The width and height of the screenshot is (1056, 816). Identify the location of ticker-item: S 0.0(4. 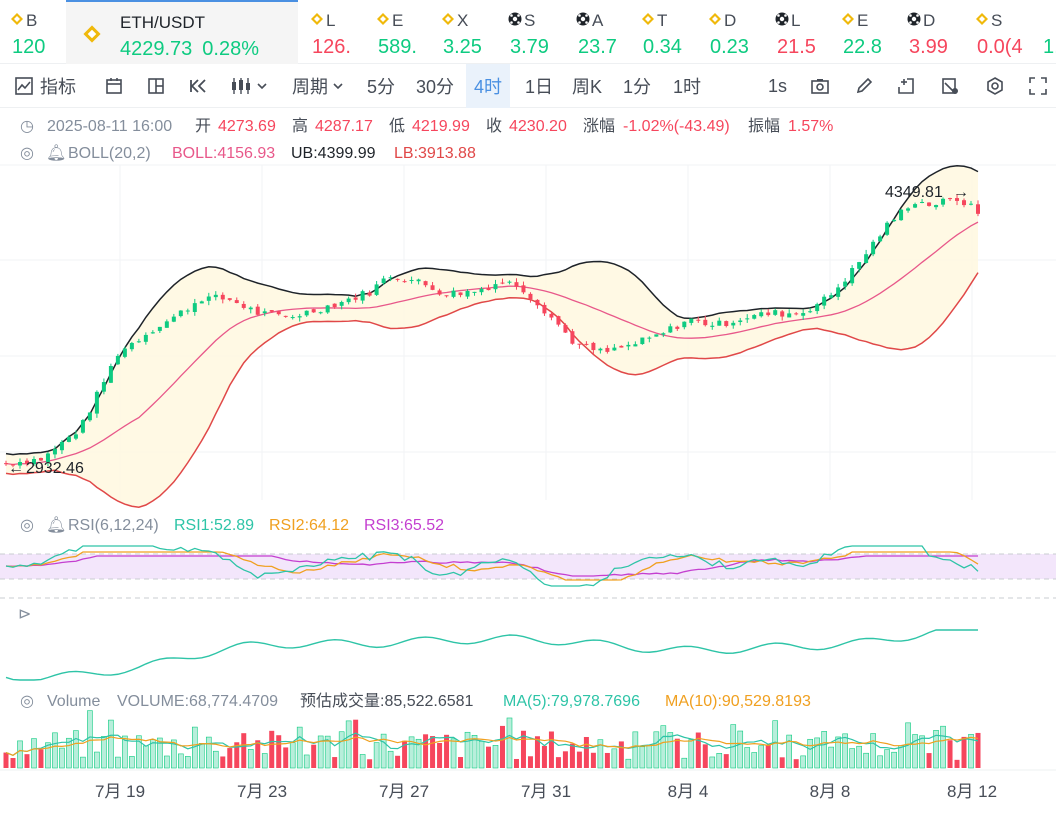
(1002, 32).